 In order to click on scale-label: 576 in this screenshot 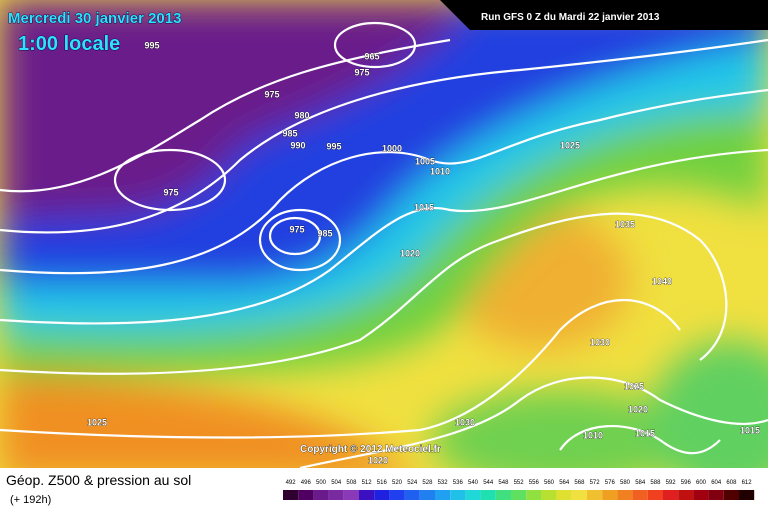, I will do `click(610, 483)`.